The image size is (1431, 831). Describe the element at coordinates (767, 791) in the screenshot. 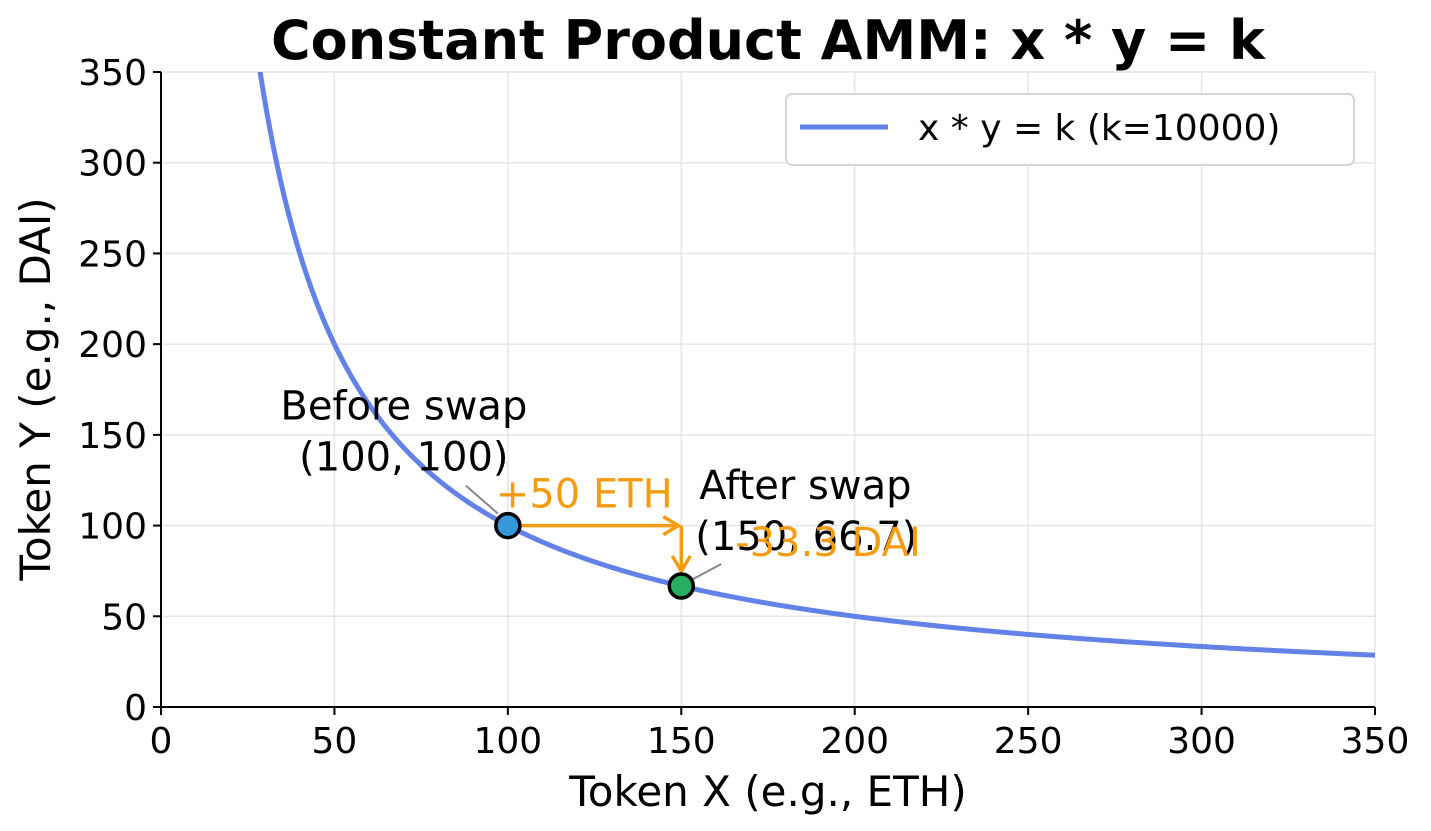

I see `x-axis-label: Token X (e.g., ETH)` at that location.